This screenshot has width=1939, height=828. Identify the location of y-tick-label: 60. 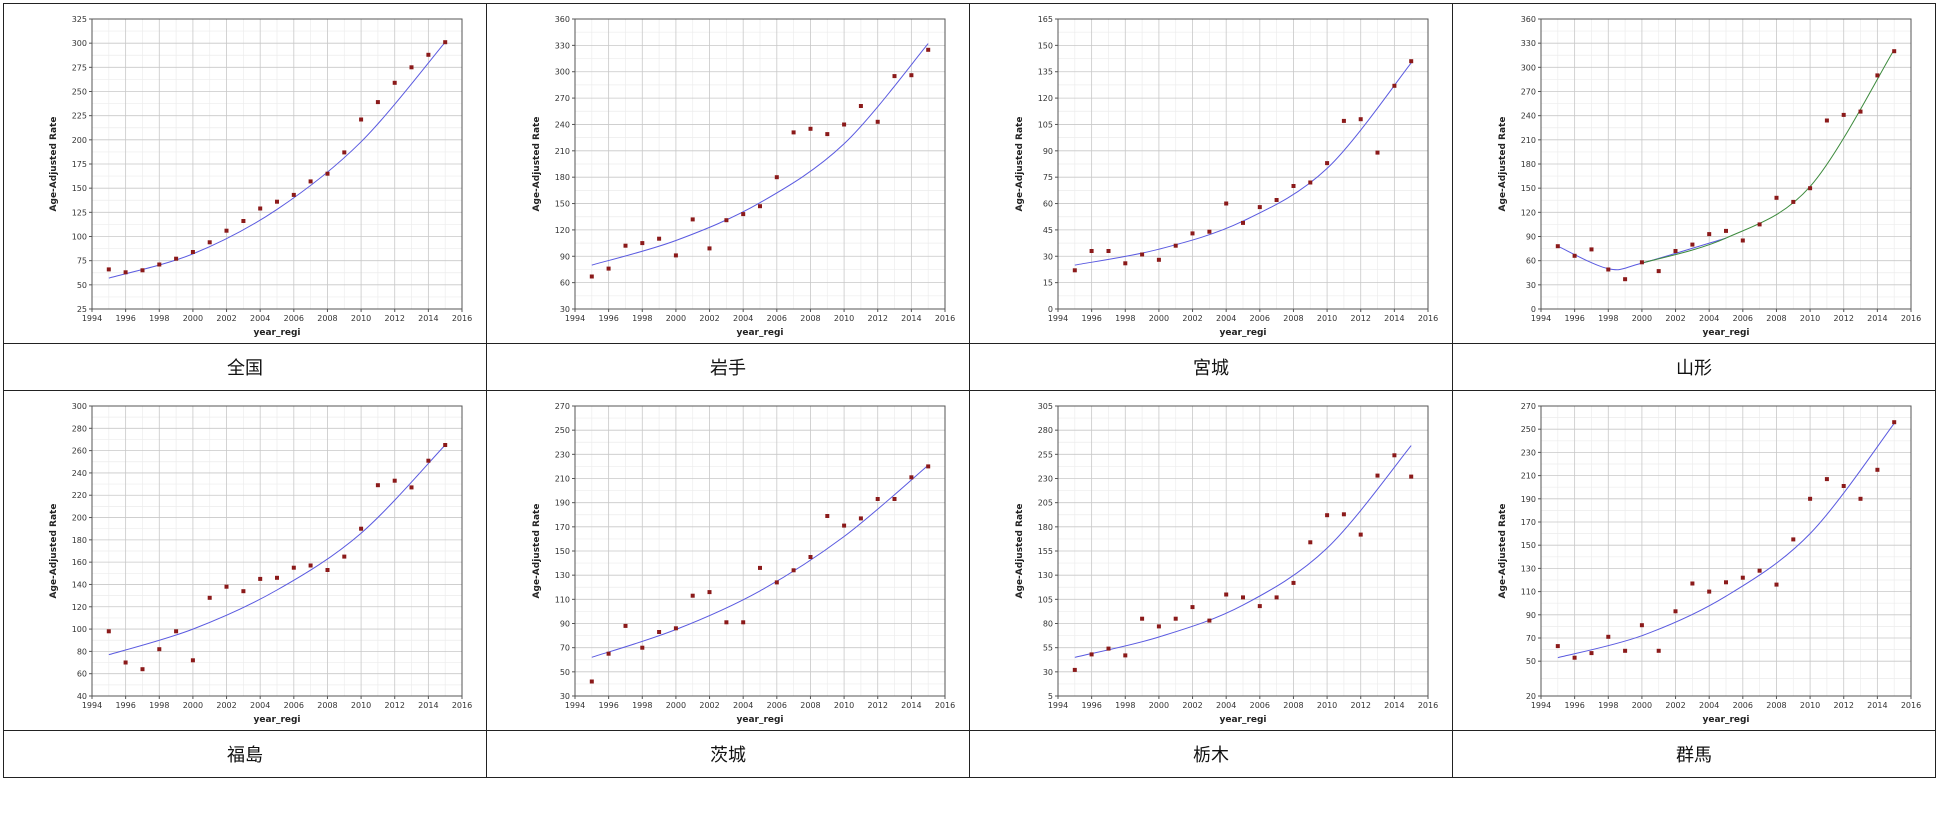
(1048, 203).